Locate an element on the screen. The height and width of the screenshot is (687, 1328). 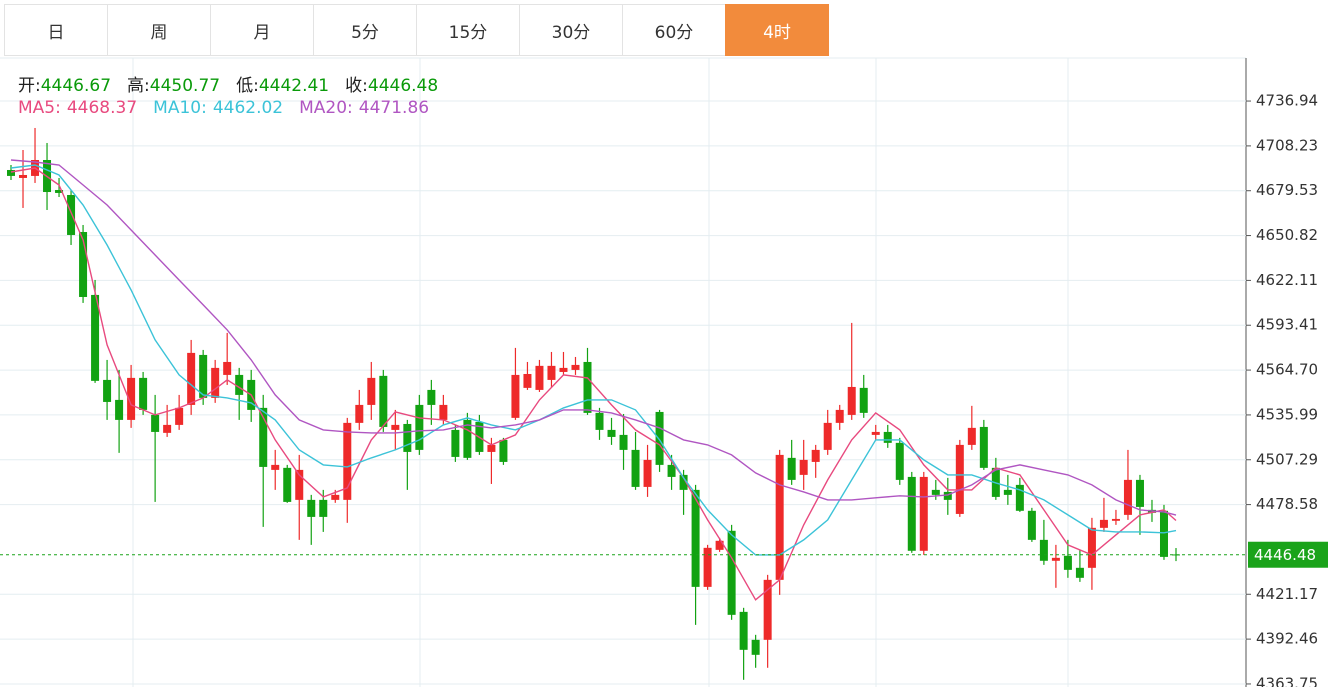
ohlc-item: 开:4446.67 is located at coordinates (64, 86).